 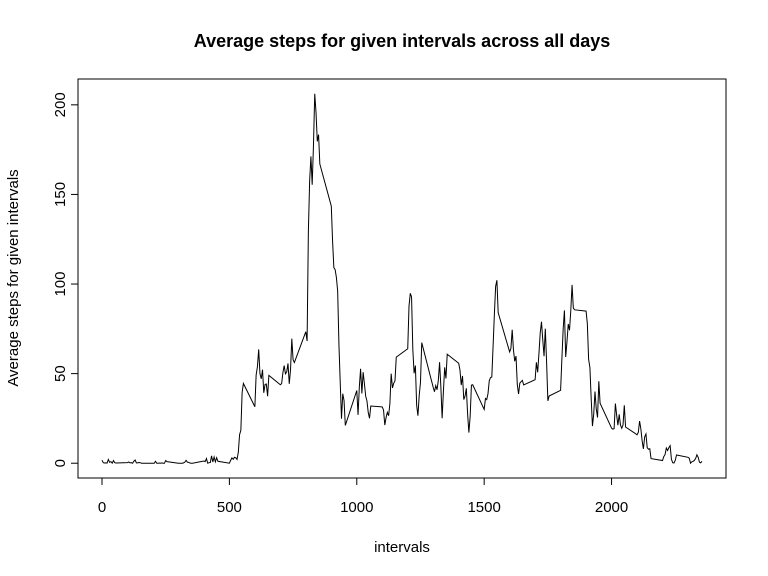 I want to click on x-tick-label: 1000, so click(x=356, y=507).